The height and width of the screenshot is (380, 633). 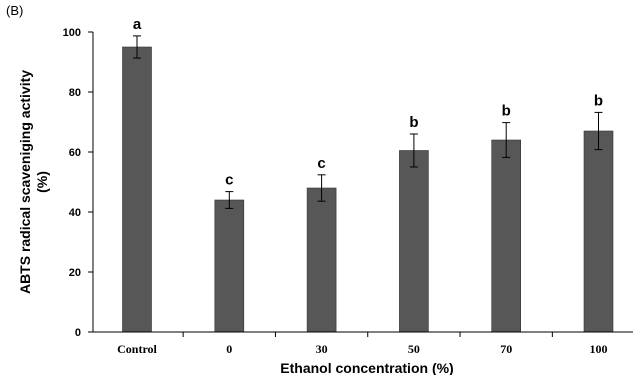 What do you see at coordinates (599, 349) in the screenshot?
I see `x-tick-label: 100` at bounding box center [599, 349].